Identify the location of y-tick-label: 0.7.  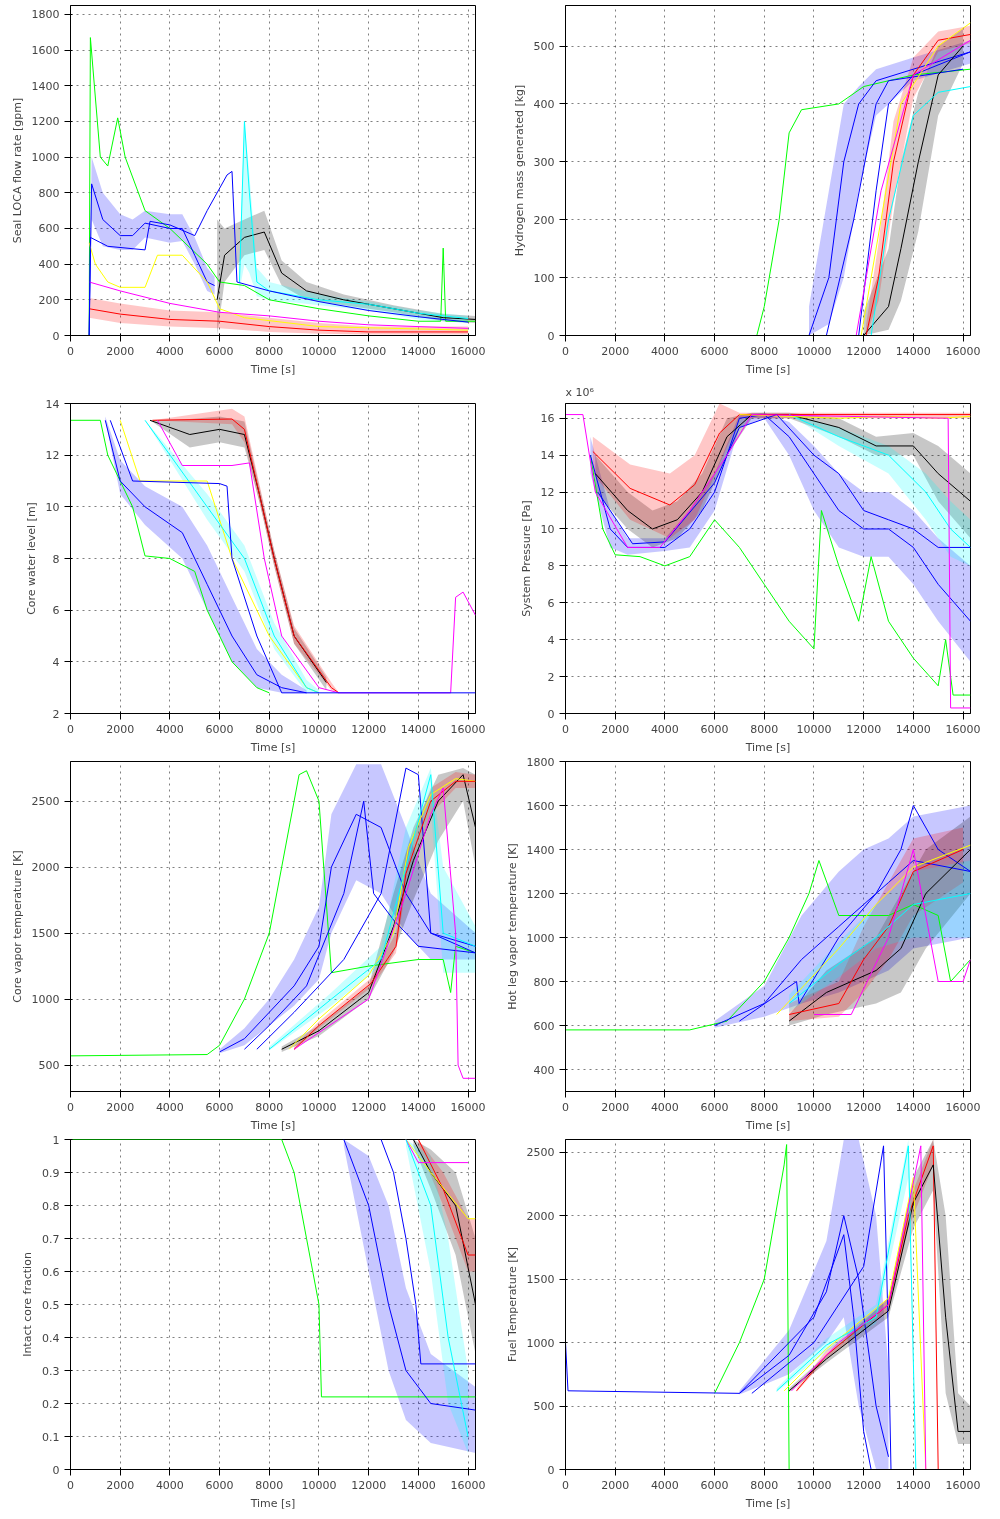
(51, 1239).